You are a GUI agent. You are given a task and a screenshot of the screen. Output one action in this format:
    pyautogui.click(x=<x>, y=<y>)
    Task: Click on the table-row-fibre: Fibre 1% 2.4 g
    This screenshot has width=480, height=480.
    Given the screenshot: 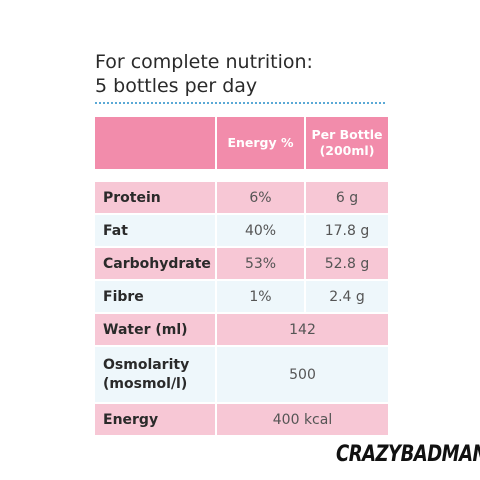 What is the action you would take?
    pyautogui.click(x=241, y=296)
    